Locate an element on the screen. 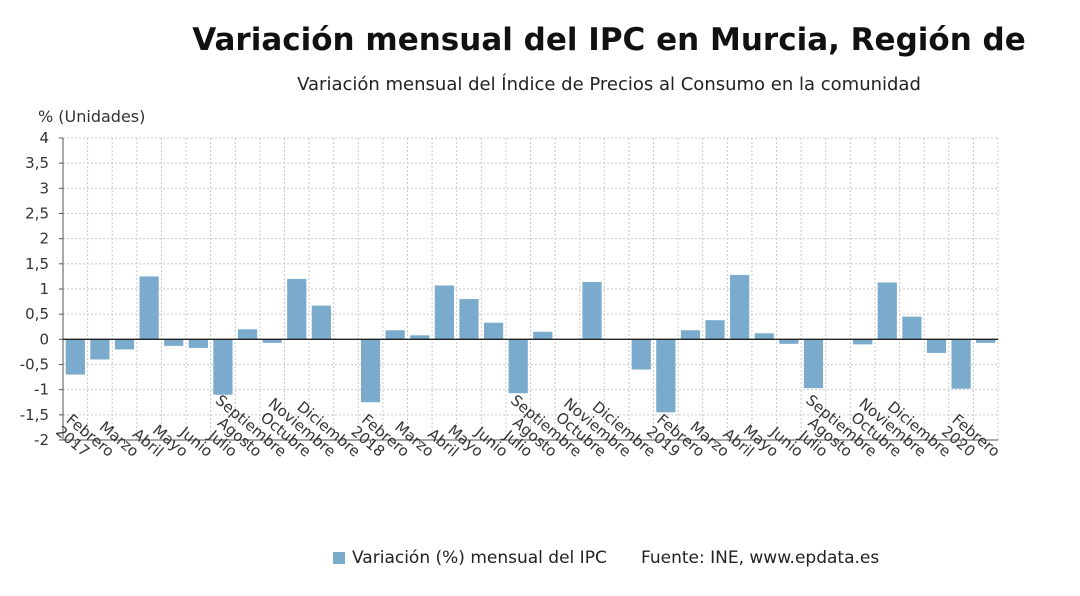  y-tick-label: 2,5 is located at coordinates (37, 214).